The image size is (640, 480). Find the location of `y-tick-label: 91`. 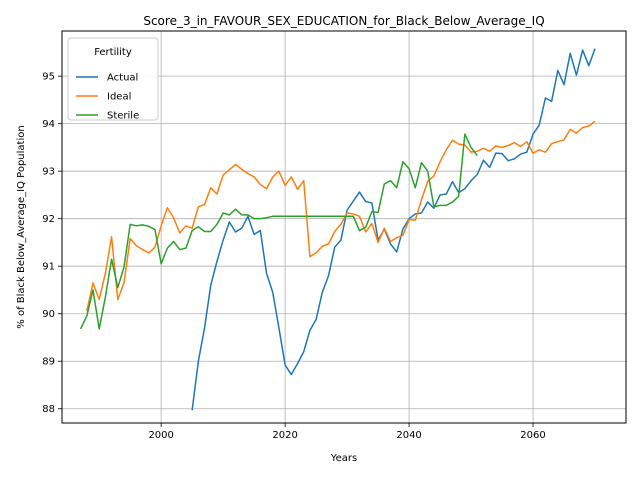

y-tick-label: 91 is located at coordinates (48, 267).